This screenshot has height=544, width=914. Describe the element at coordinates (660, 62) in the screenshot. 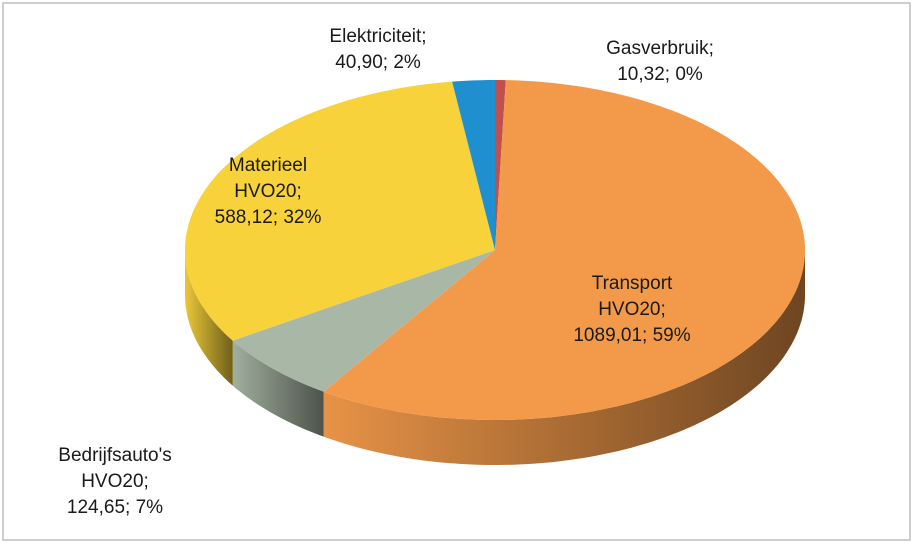

I see `slice-label: Gasverbruik; 10,32; 0%` at that location.